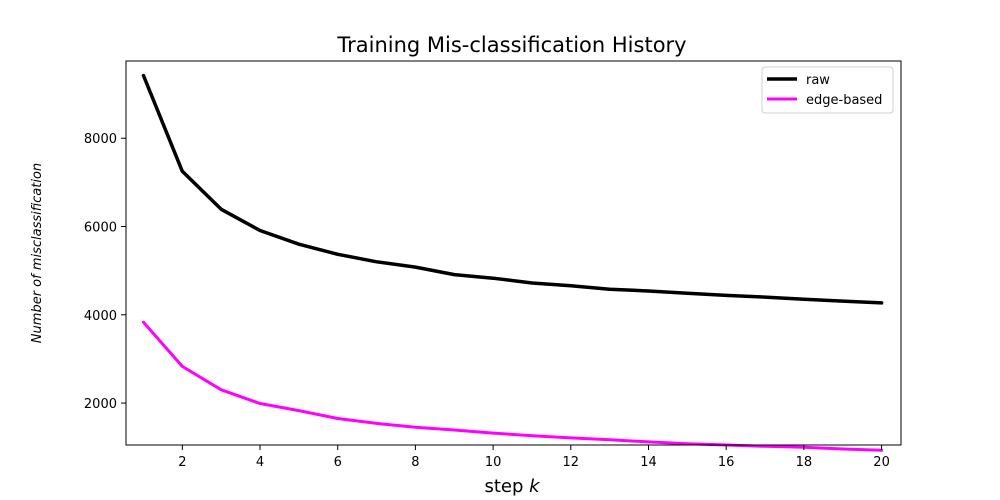  I want to click on y-axis-label: Number of misclassification, so click(37, 253).